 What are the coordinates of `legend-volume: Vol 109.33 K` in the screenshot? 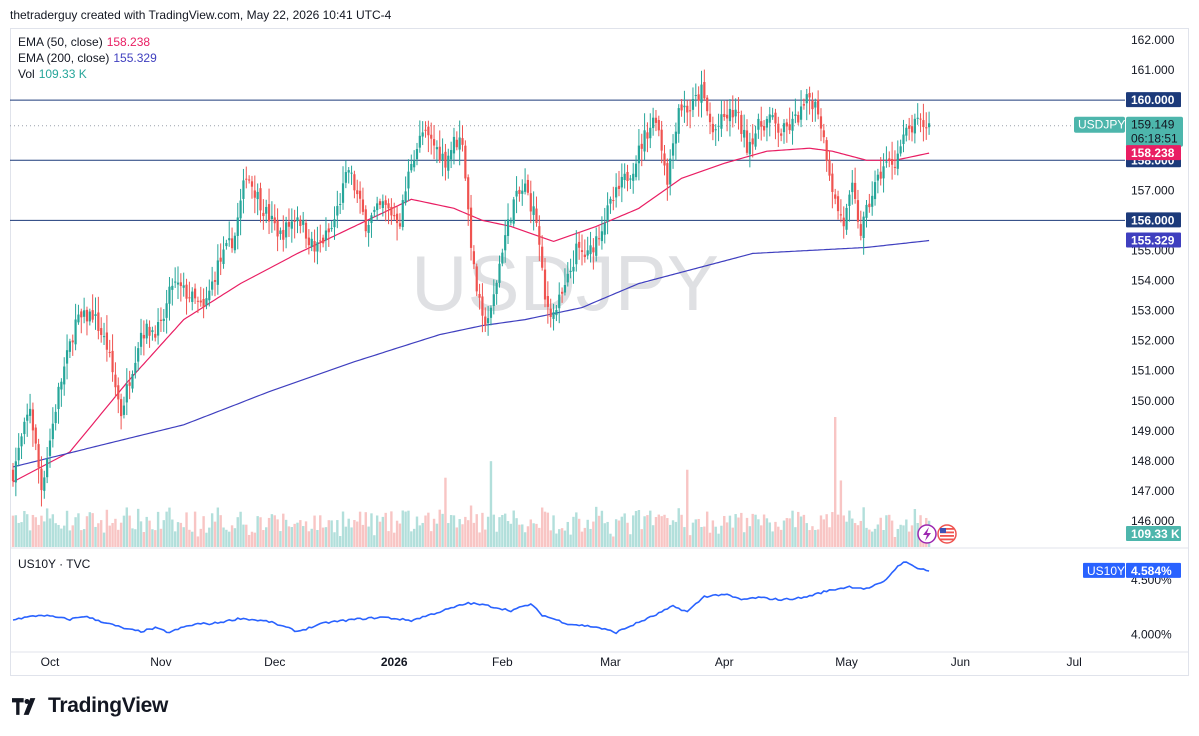 It's located at (87, 74).